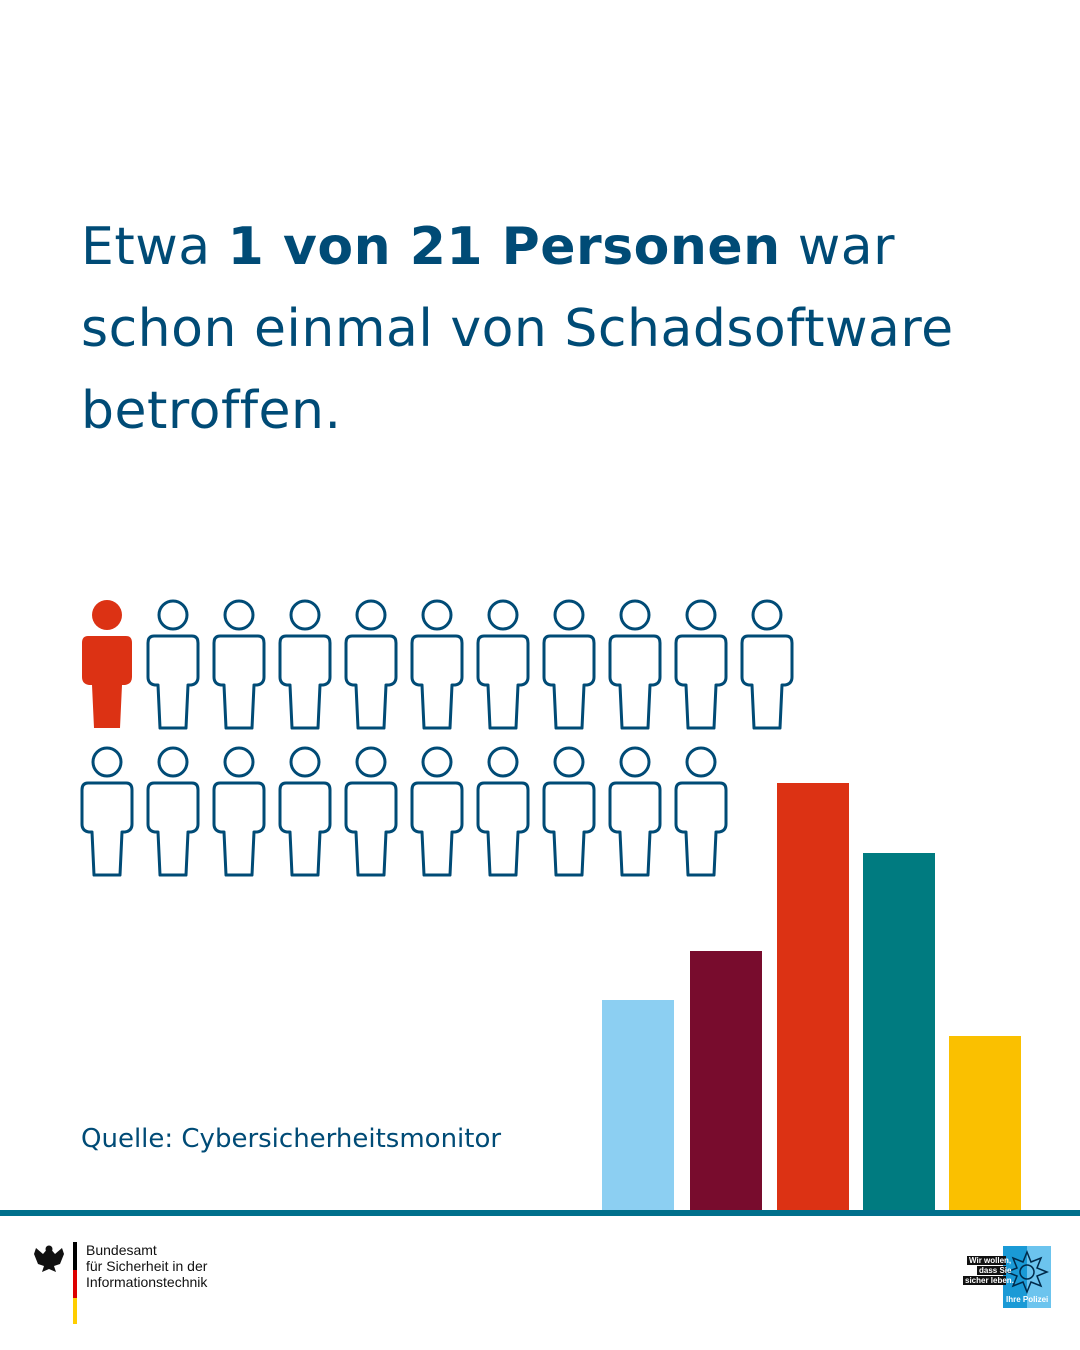 The image size is (1080, 1350). Describe the element at coordinates (291, 1139) in the screenshot. I see `source-note: Quelle: Cybersicherheitsmonitor` at that location.